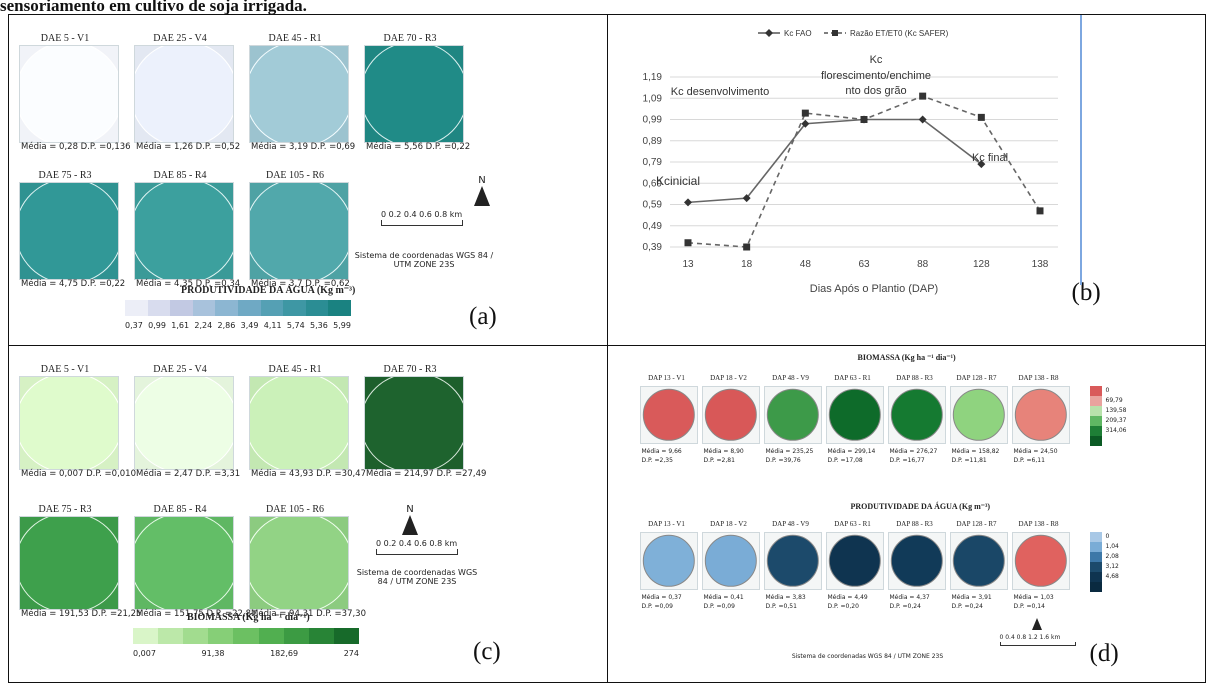 This screenshot has width=1208, height=686. Describe the element at coordinates (188, 474) in the screenshot. I see `map-statistics: Média = 2,47 D.P. =3,31` at that location.